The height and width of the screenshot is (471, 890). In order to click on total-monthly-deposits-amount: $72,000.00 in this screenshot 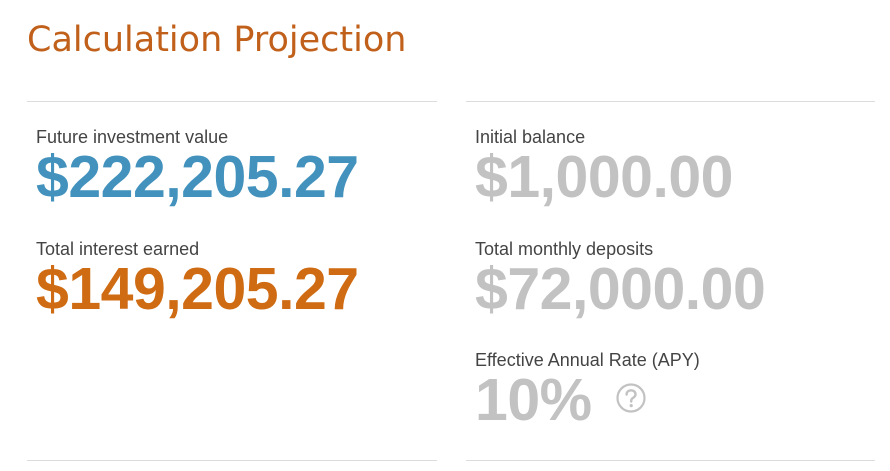, I will do `click(620, 289)`.